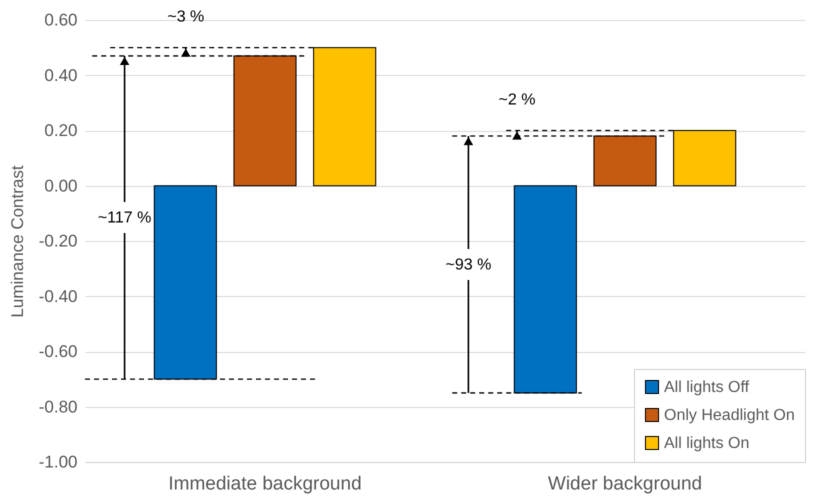 Image resolution: width=817 pixels, height=499 pixels. Describe the element at coordinates (58, 406) in the screenshot. I see `y-tick-label: -0.80` at that location.